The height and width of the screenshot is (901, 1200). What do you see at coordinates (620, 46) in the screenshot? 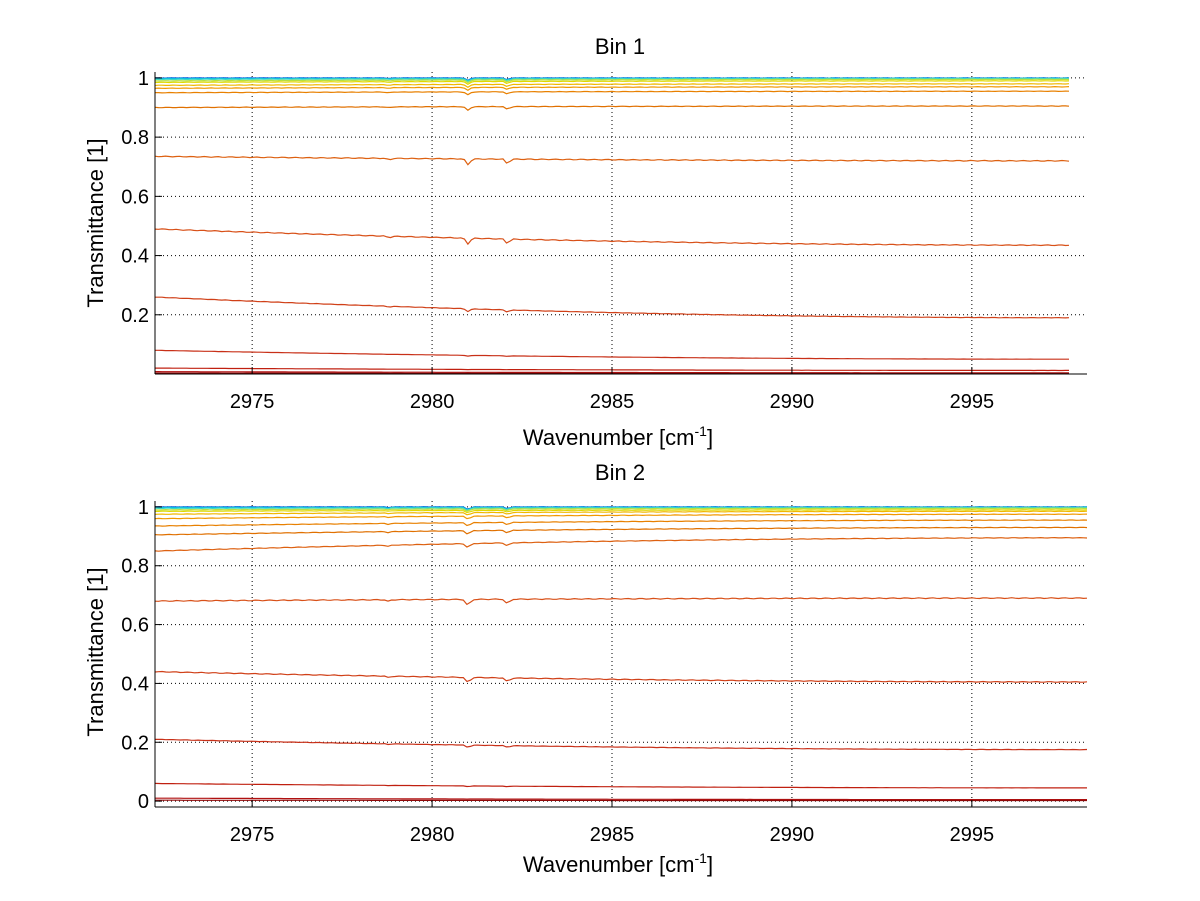
I see `chart-title: Bin 1` at bounding box center [620, 46].